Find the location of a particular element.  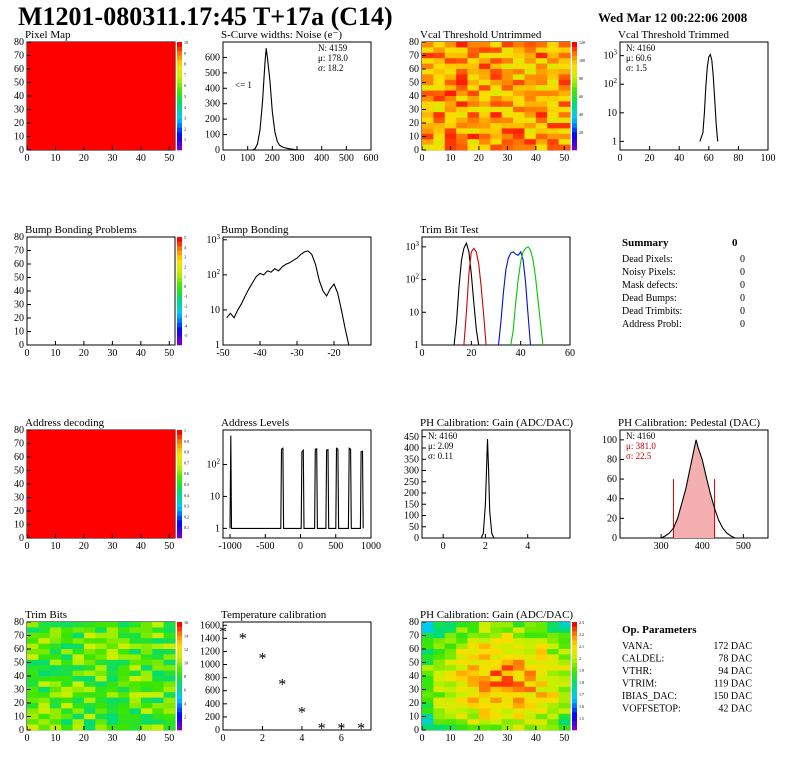

stat-mean: μ: 2.09 is located at coordinates (441, 446).